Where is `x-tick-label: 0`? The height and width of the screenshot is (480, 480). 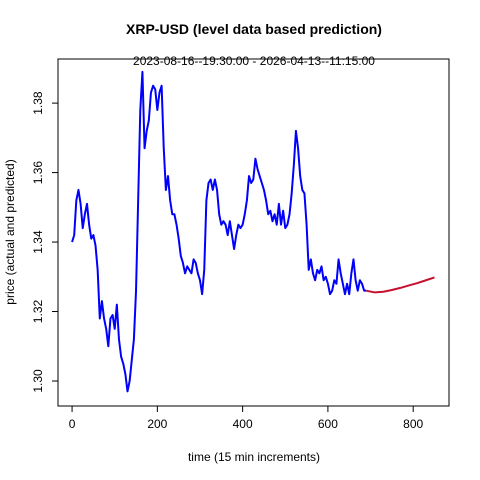
x-tick-label: 0 is located at coordinates (72, 424).